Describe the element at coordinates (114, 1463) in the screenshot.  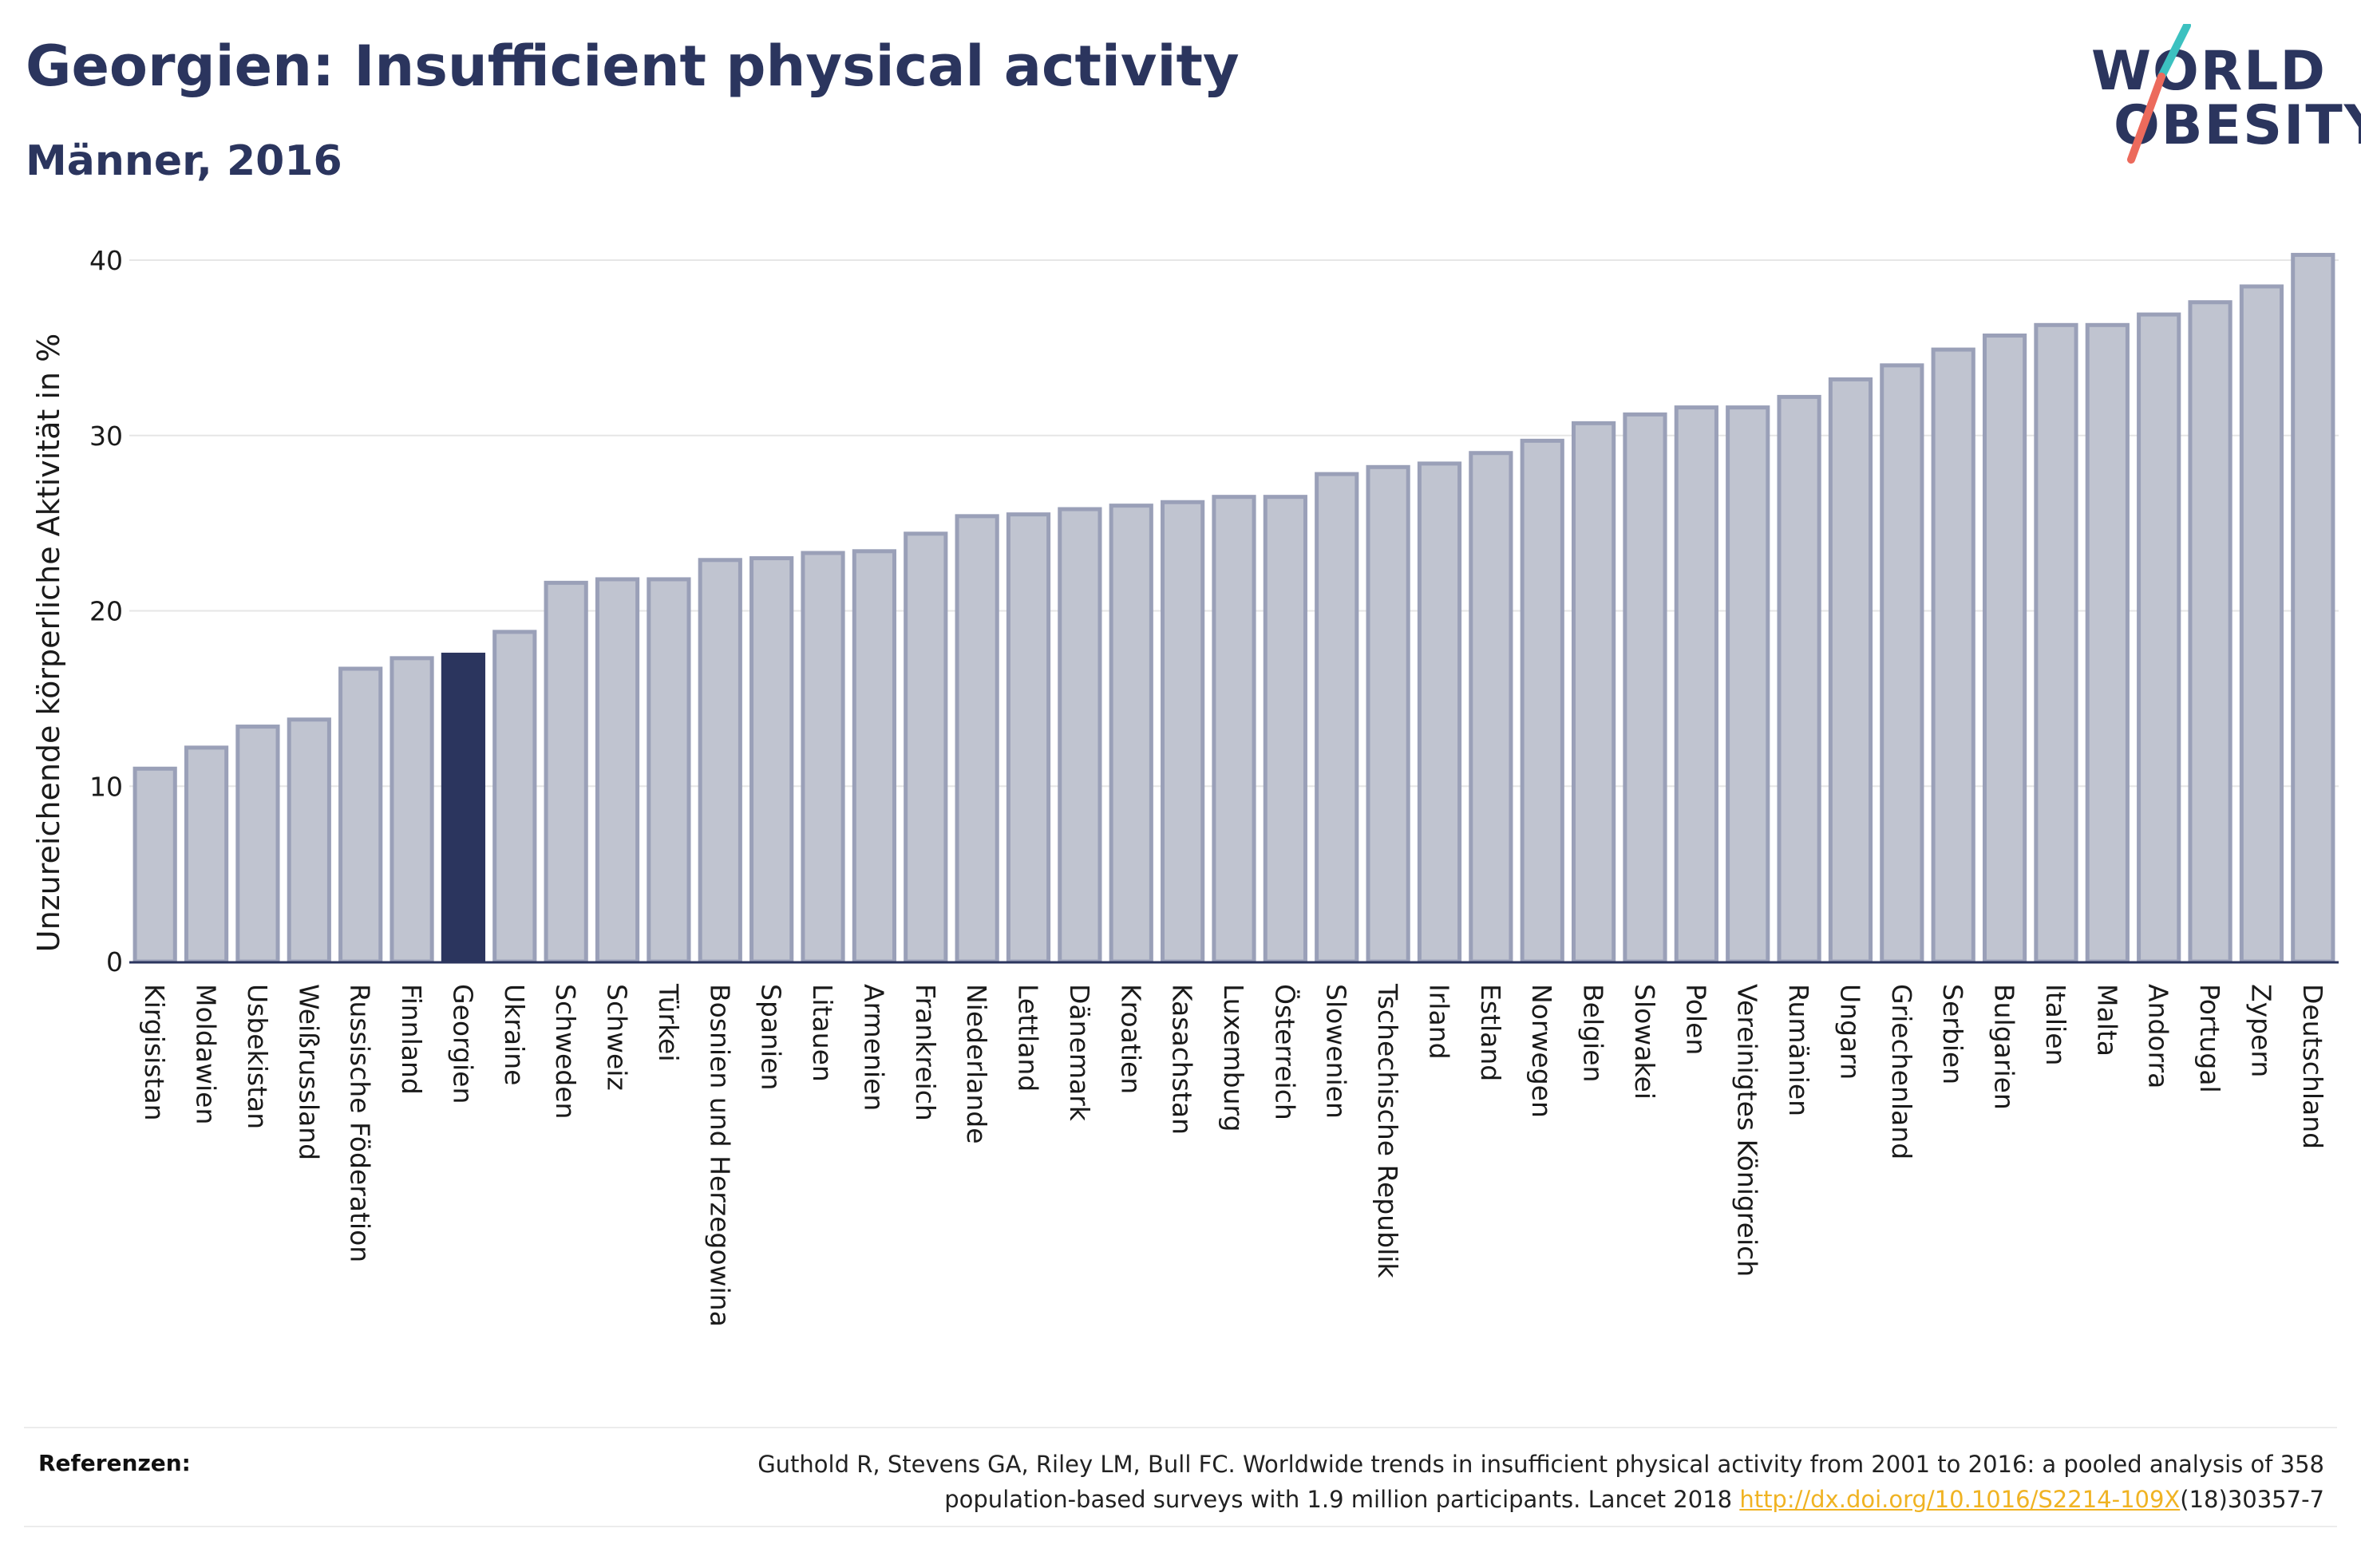
I see `references-label: Referenzen:` at that location.